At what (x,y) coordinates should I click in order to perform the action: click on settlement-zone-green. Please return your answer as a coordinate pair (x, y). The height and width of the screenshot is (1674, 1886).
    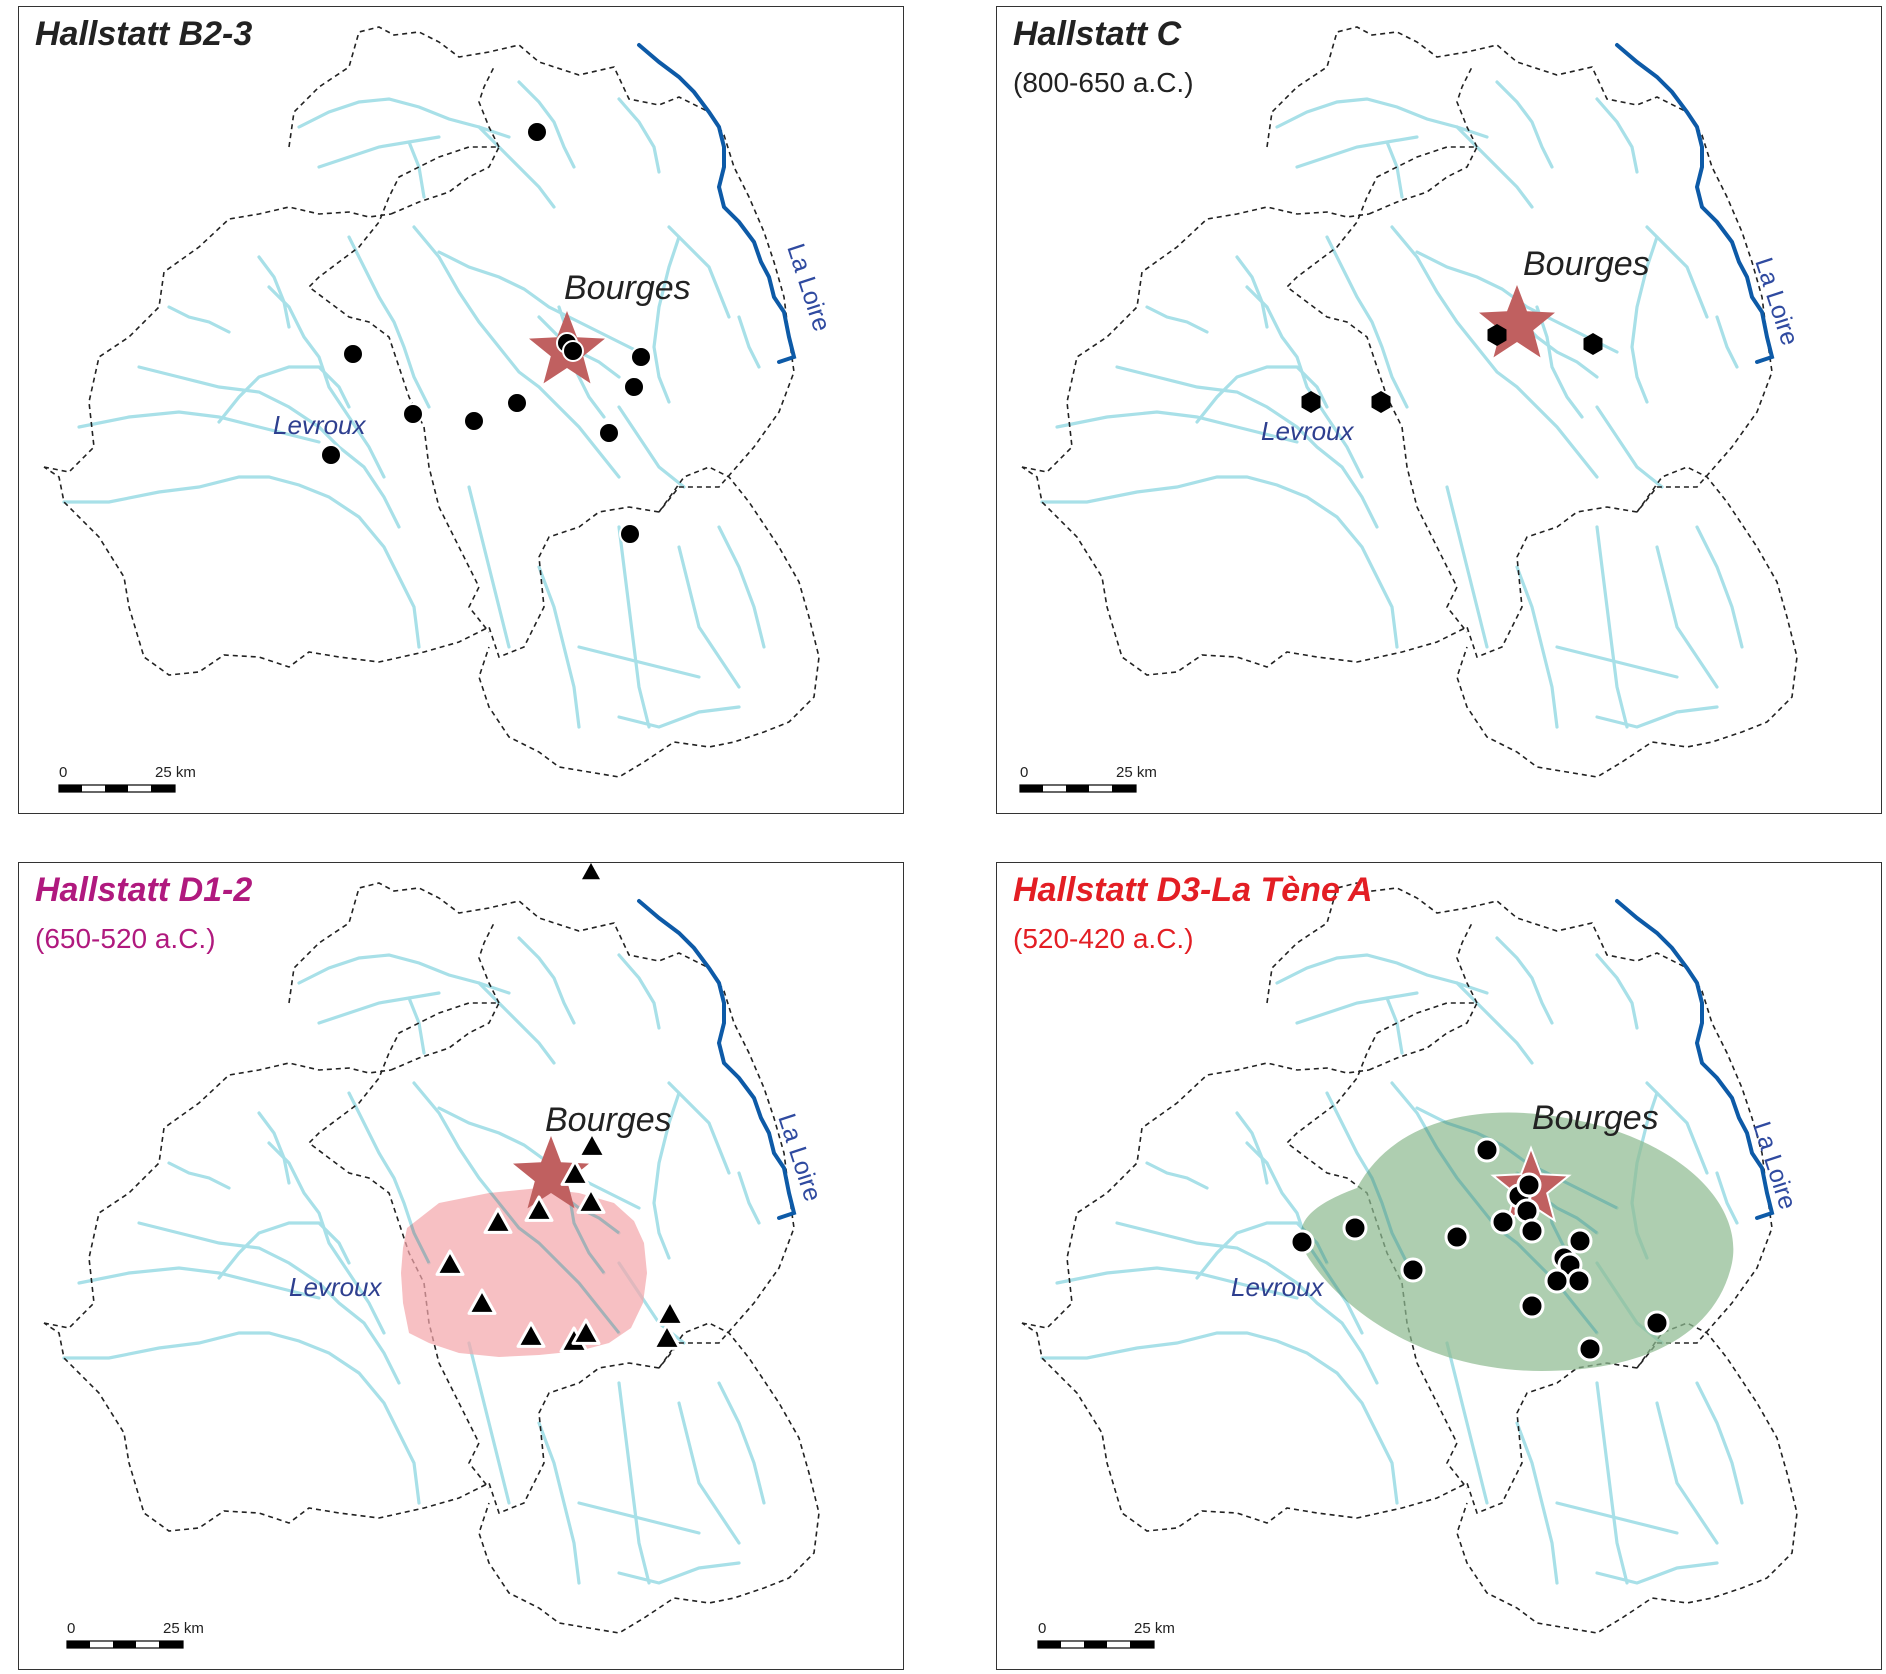
    Looking at the image, I should click on (1517, 1241).